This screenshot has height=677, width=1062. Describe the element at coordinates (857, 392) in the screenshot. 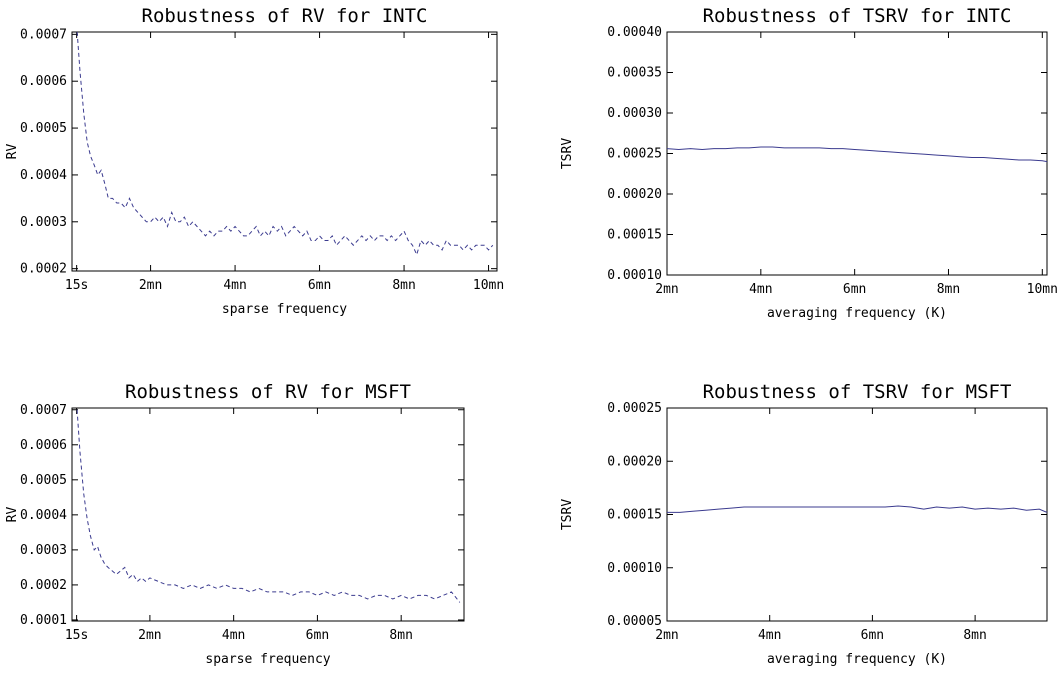

I see `chart-title: Robustness of TSRV for MSFT` at that location.